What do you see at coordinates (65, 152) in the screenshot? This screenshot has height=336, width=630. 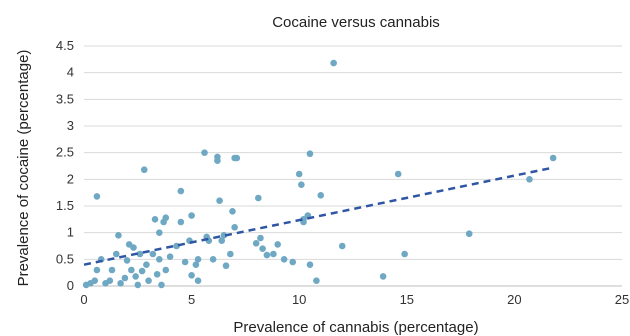 I see `y-tick-label: 2.5` at bounding box center [65, 152].